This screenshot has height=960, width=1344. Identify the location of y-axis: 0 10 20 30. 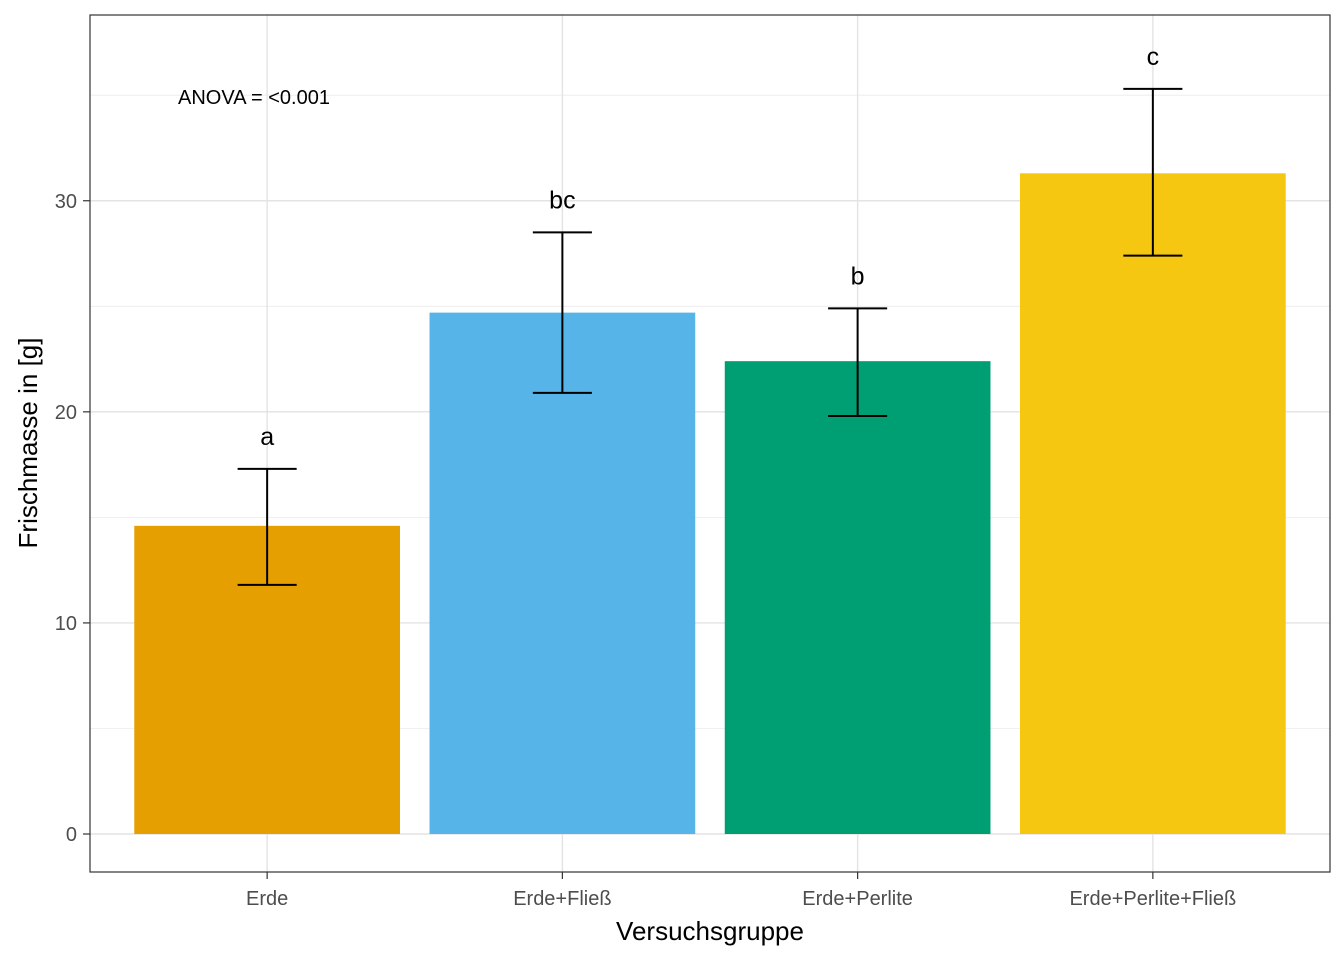
(72, 518).